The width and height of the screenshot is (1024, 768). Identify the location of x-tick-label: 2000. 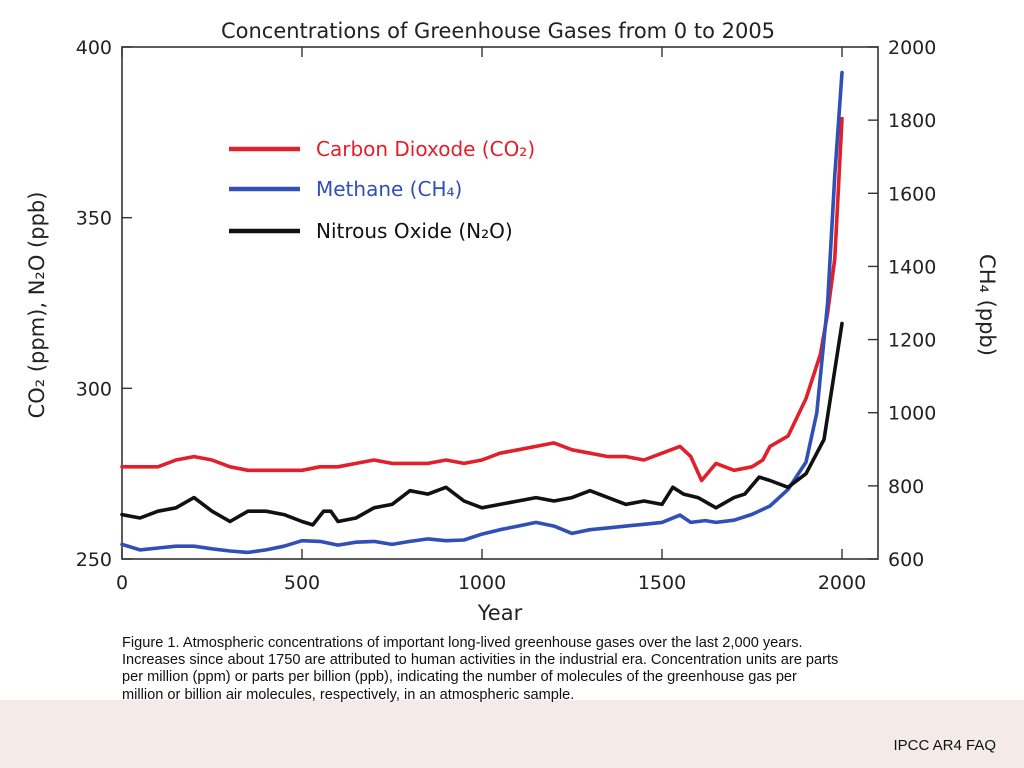
(842, 583).